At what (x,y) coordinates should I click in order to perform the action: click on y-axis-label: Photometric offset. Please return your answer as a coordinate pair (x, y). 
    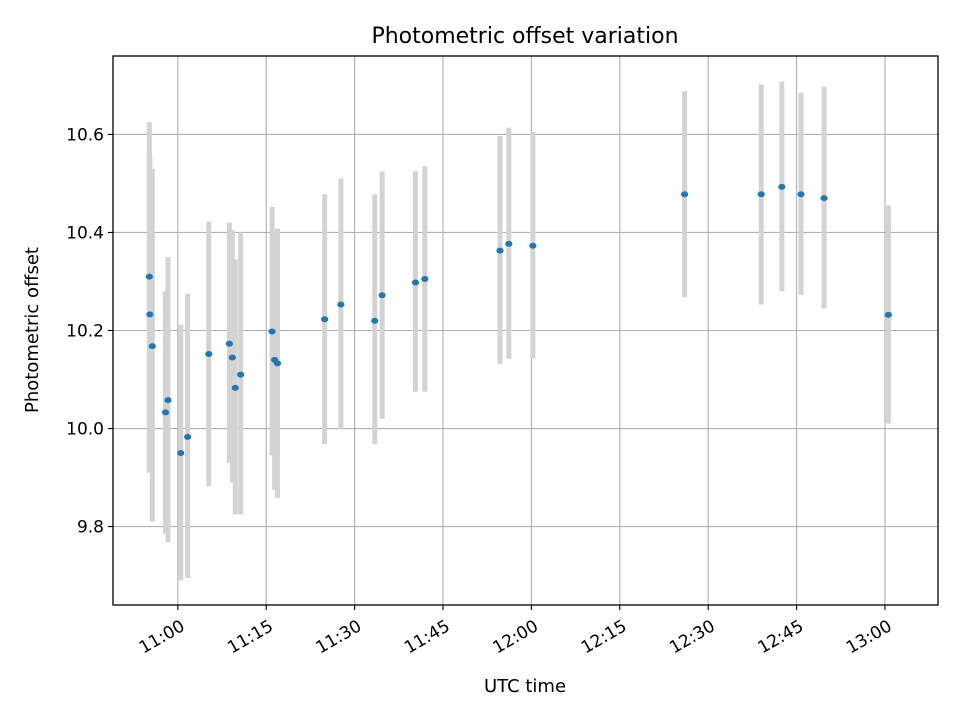
    Looking at the image, I should click on (32, 330).